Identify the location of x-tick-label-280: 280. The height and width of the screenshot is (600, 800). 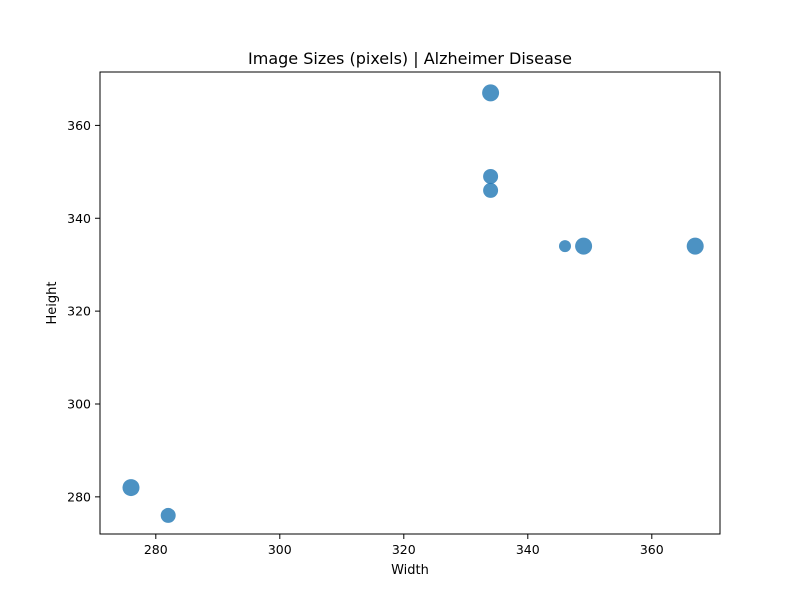
(156, 549).